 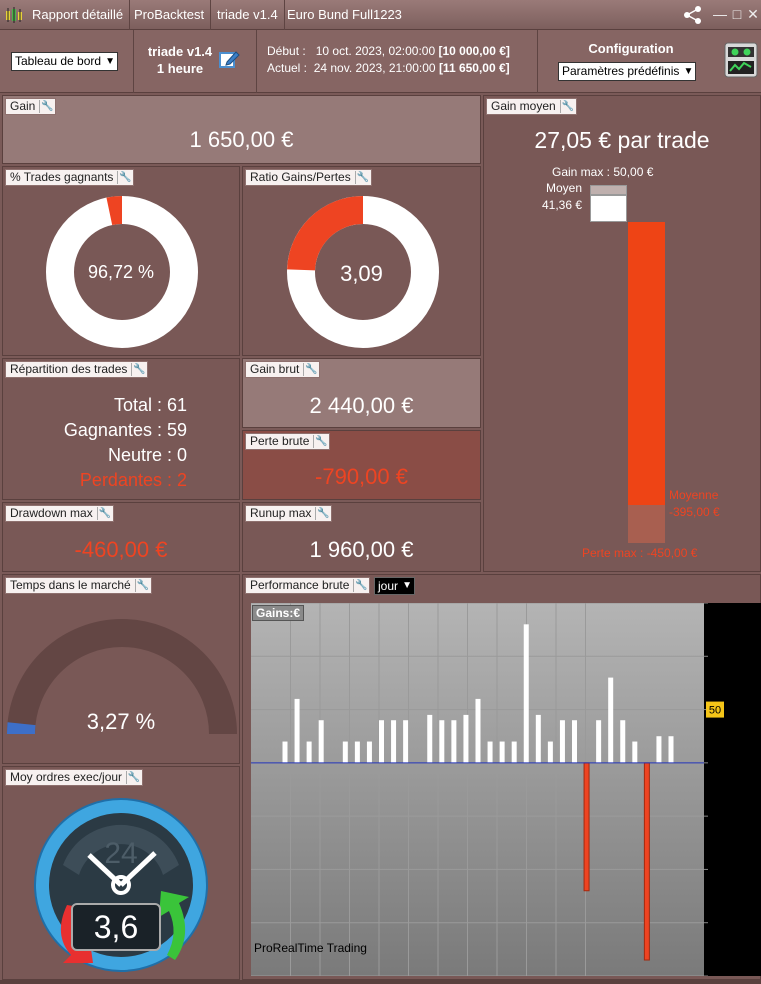 I want to click on y-marker, so click(x=715, y=709).